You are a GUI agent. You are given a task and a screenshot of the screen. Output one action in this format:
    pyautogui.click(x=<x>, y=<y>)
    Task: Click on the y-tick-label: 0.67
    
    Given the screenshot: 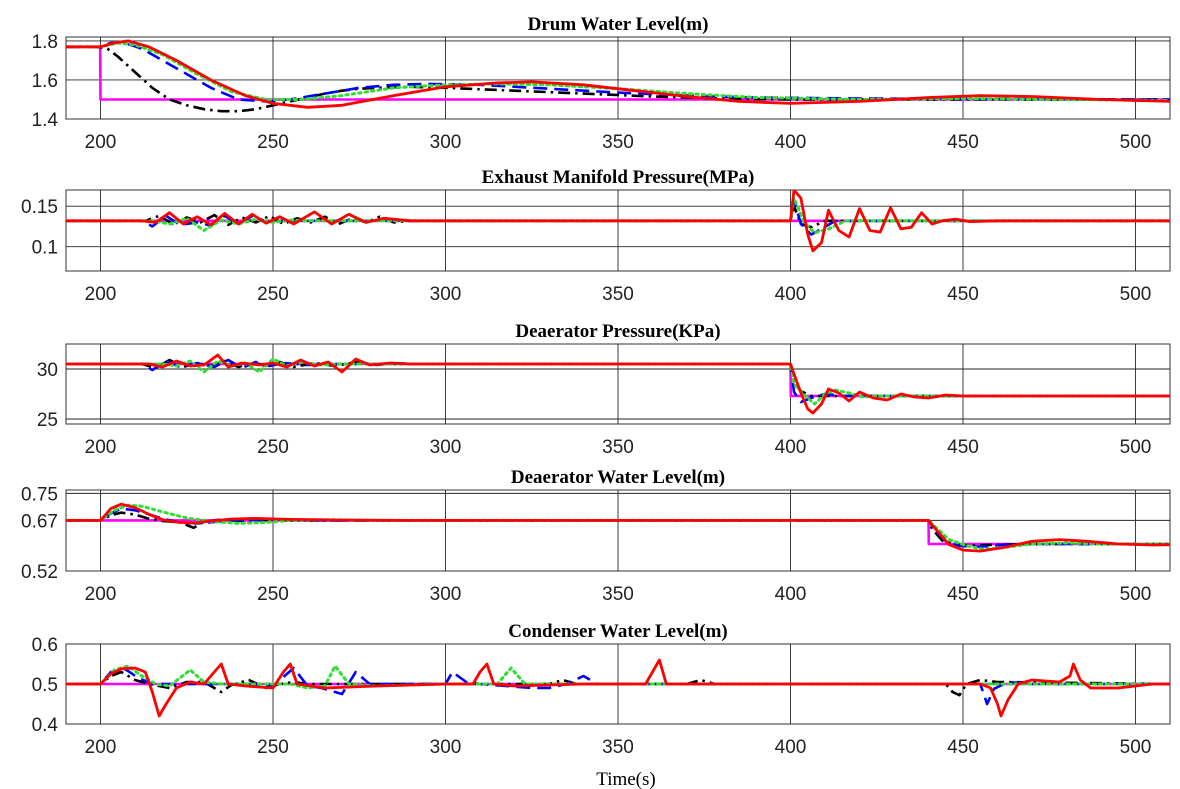 What is the action you would take?
    pyautogui.click(x=39, y=521)
    